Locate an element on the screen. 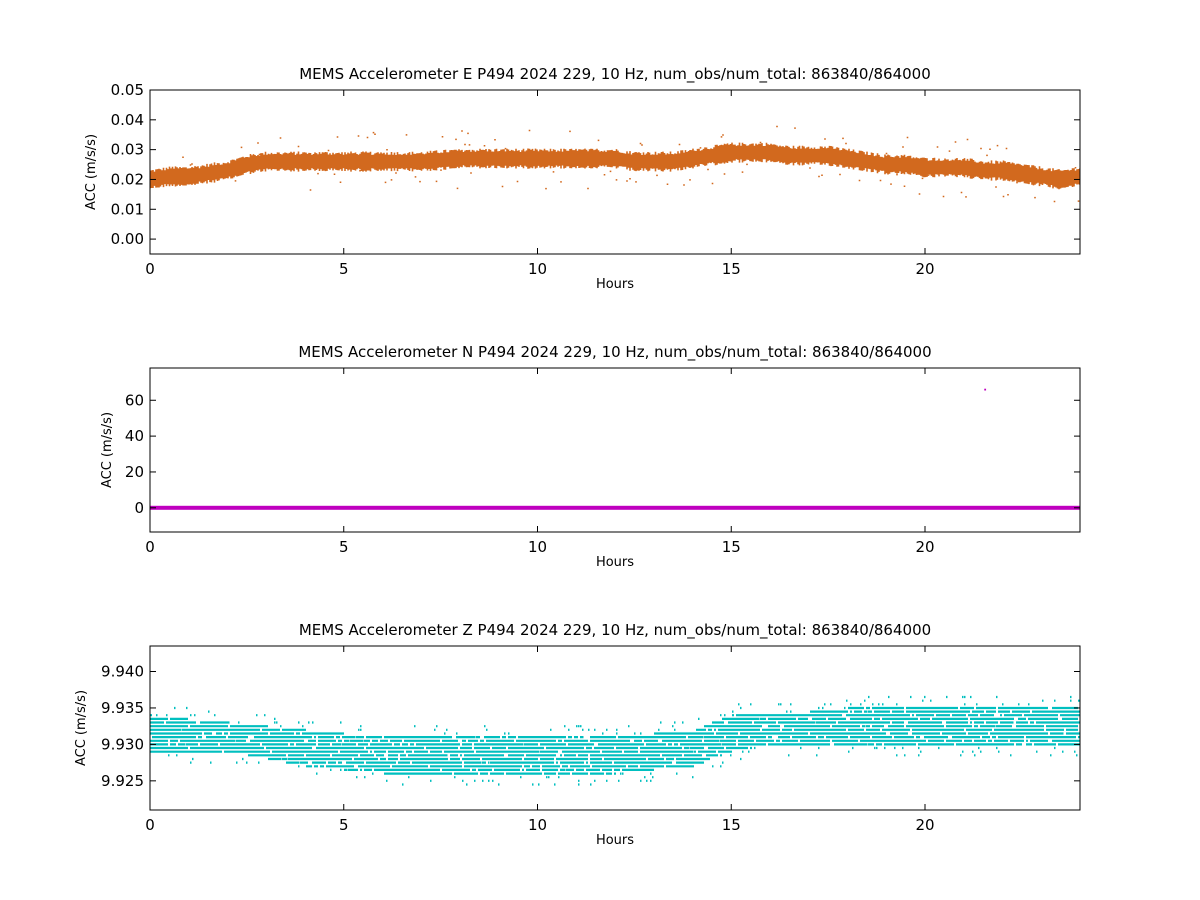  data-band is located at coordinates (615, 164).